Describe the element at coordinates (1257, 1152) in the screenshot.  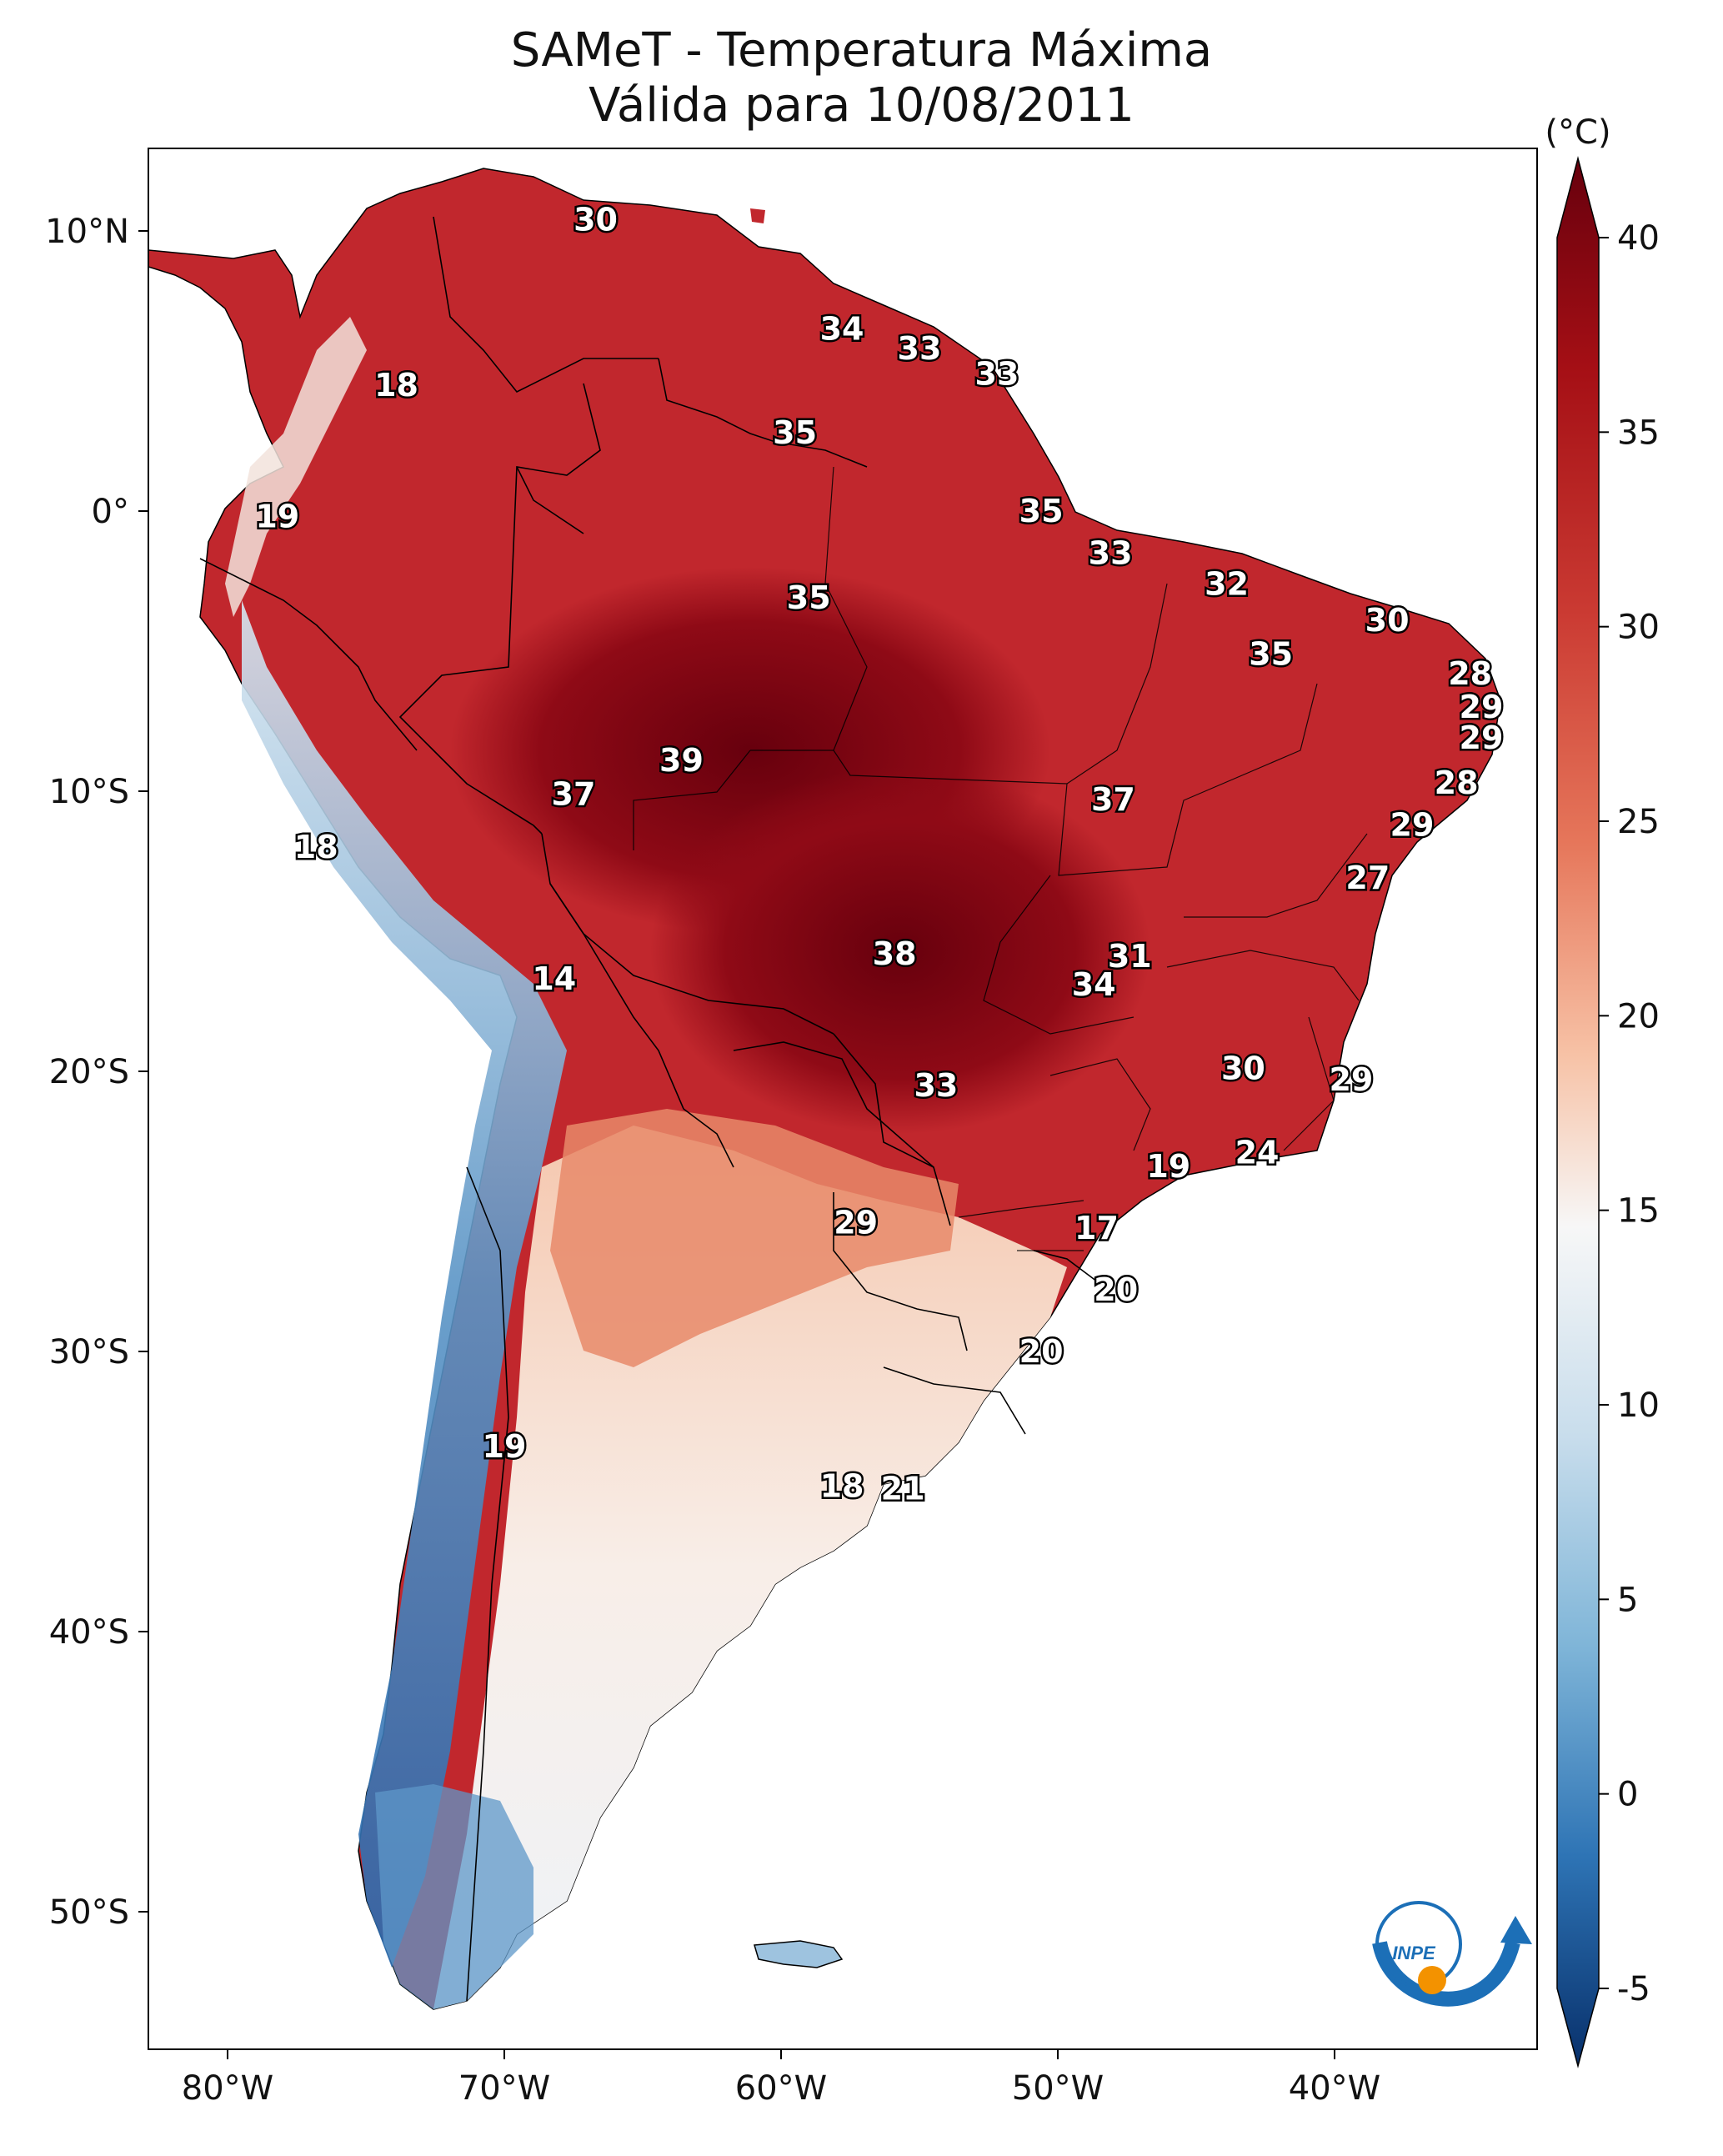
I see `temperature-label: 24` at that location.